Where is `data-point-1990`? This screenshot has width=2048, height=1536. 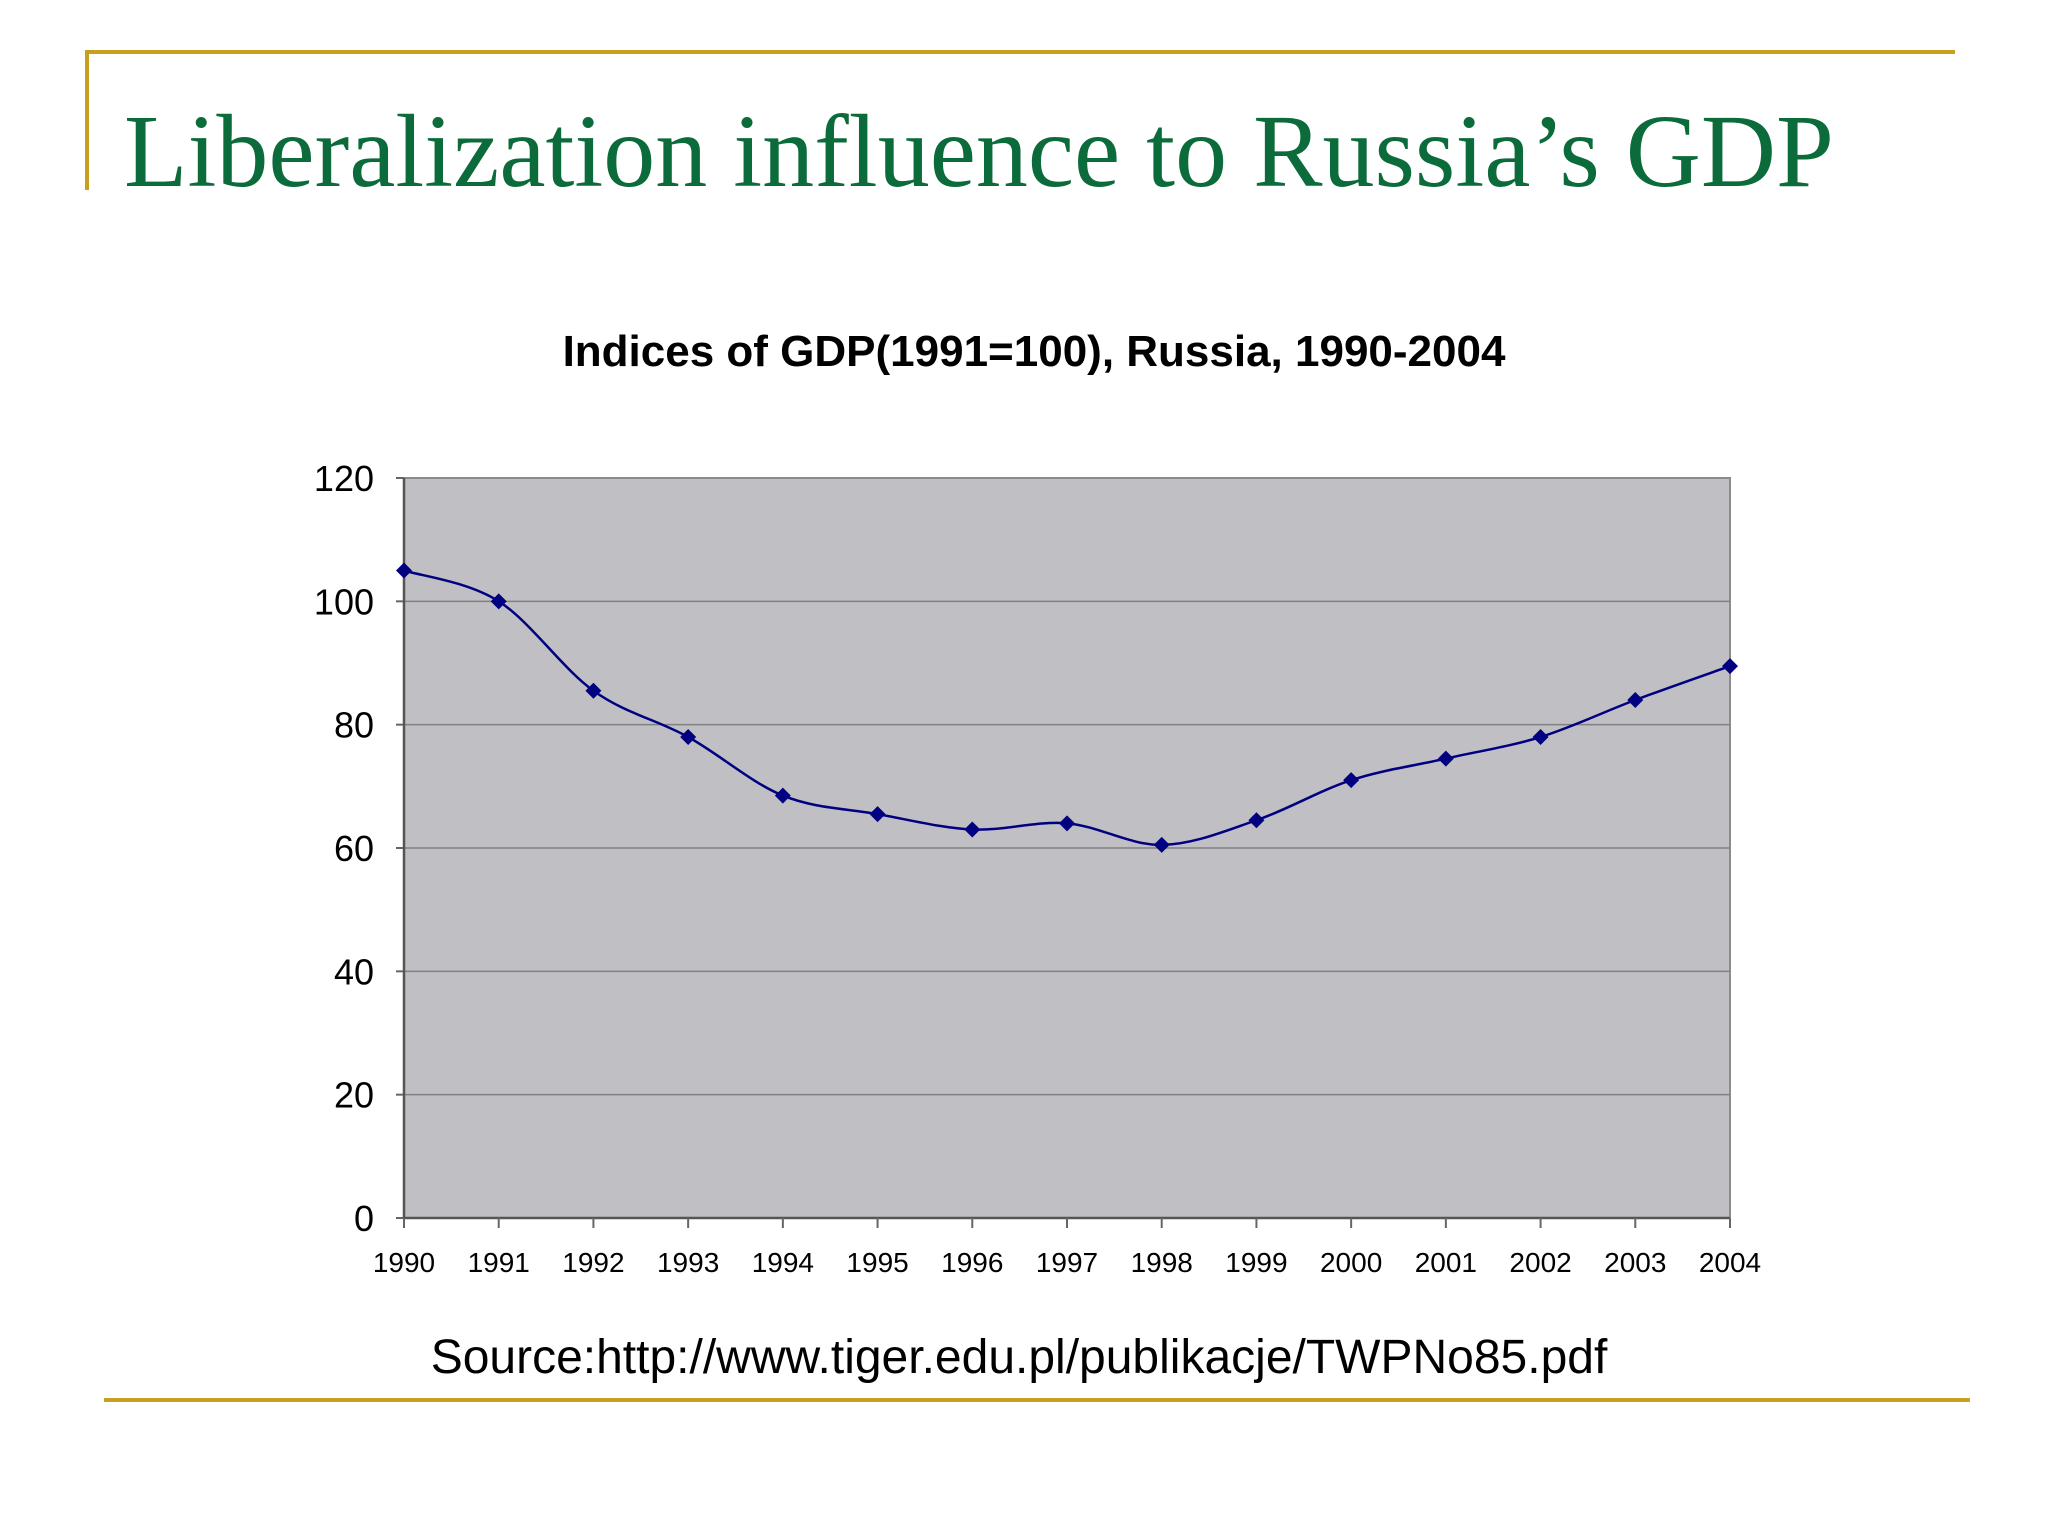
data-point-1990 is located at coordinates (404, 570).